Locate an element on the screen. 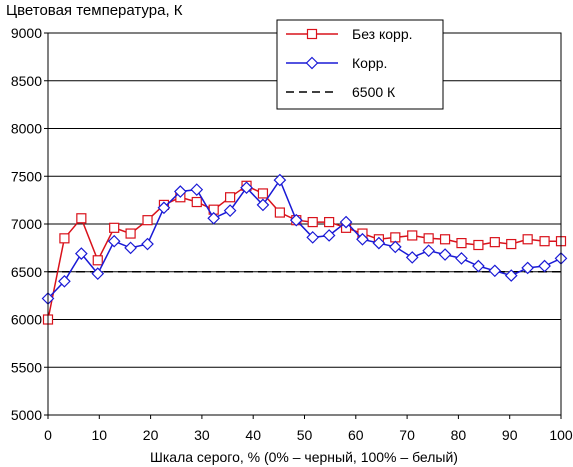 The width and height of the screenshot is (573, 467). x-tick-label: 40 is located at coordinates (253, 435).